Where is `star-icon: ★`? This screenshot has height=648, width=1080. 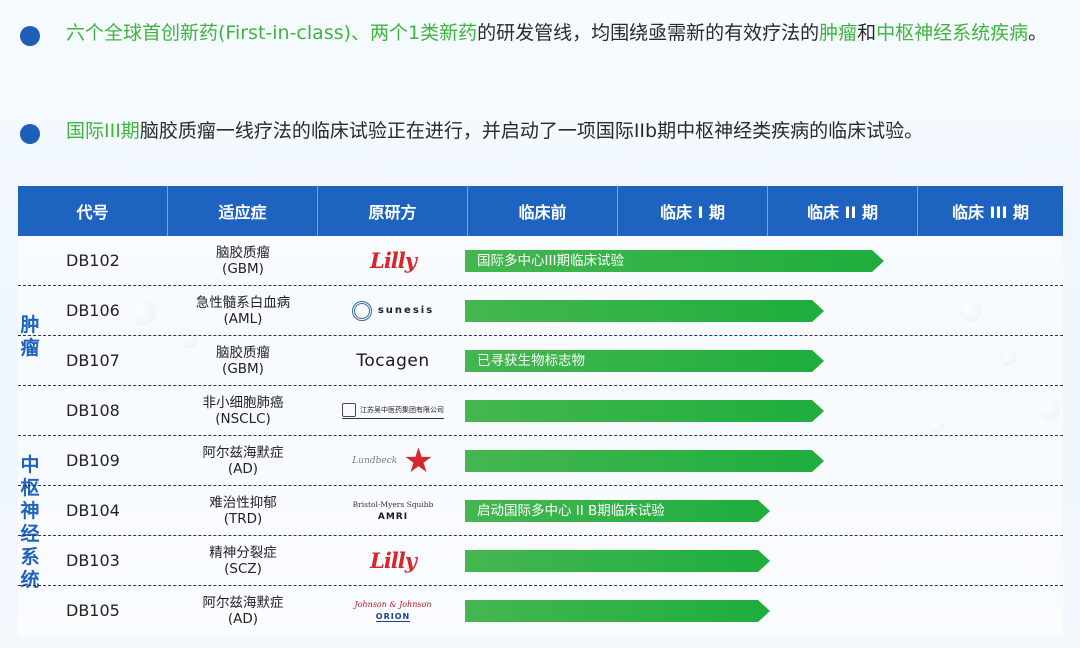
star-icon: ★ is located at coordinates (418, 460).